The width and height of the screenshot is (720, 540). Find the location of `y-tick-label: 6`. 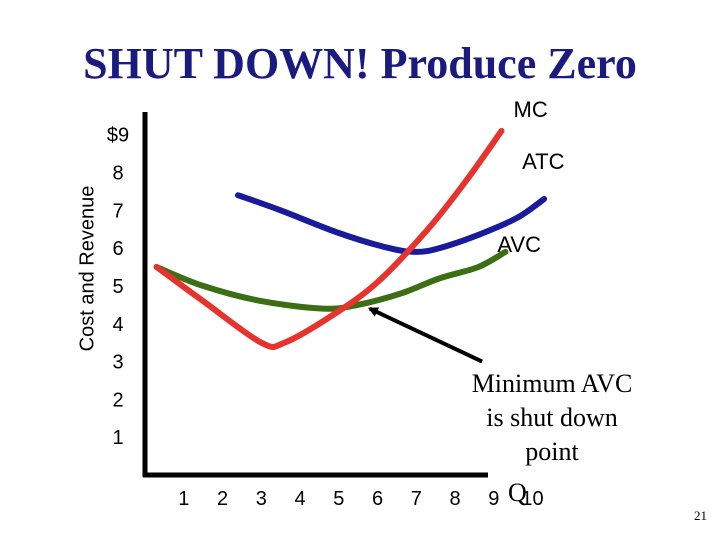

y-tick-label: 6 is located at coordinates (117, 249).